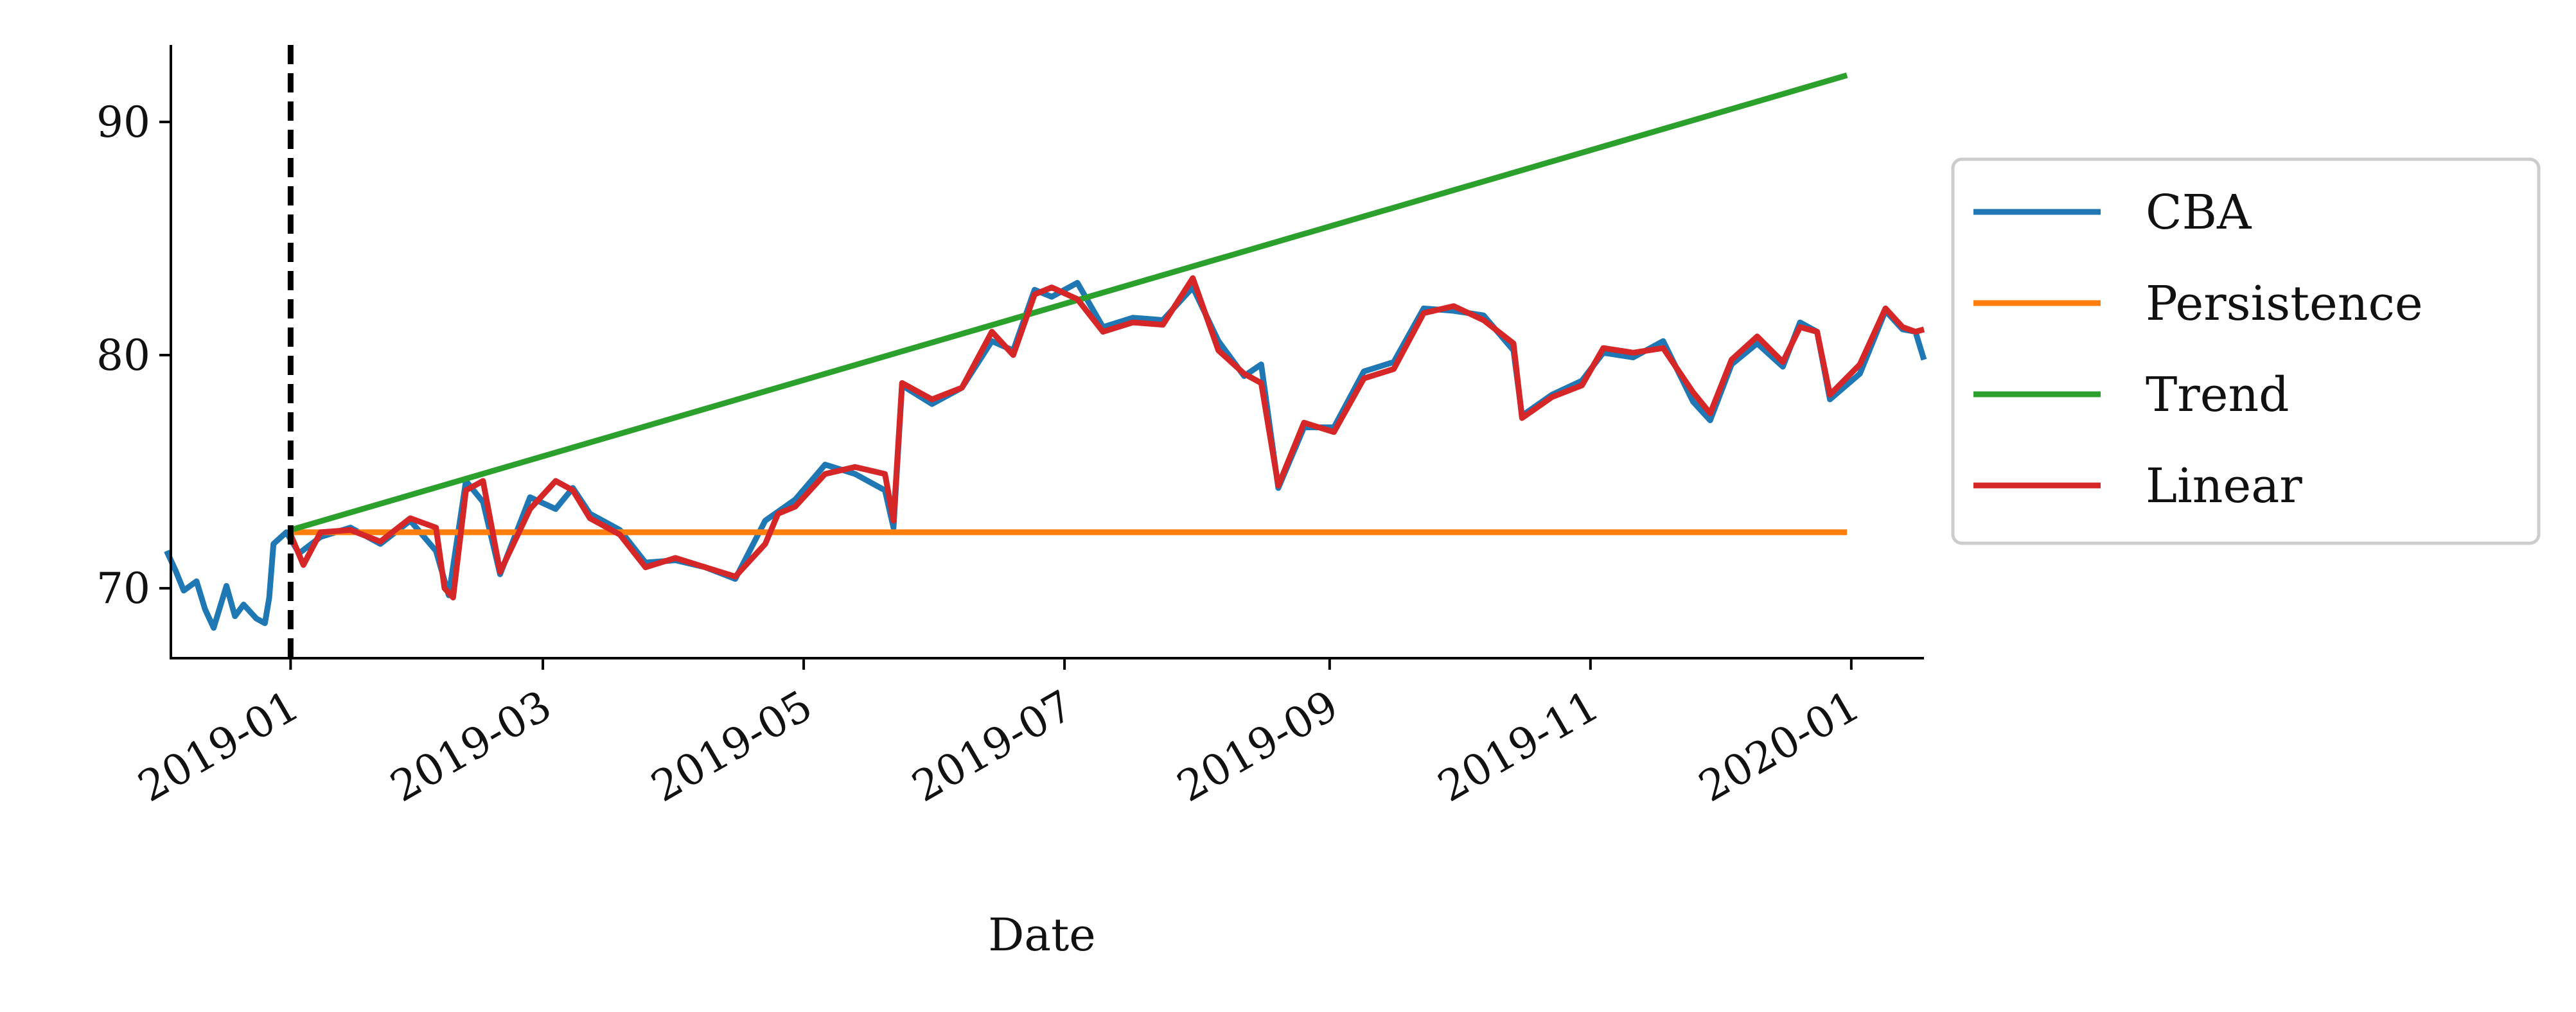 Image resolution: width=2576 pixels, height=1012 pixels. What do you see at coordinates (123, 355) in the screenshot?
I see `y-tick-label: 80` at bounding box center [123, 355].